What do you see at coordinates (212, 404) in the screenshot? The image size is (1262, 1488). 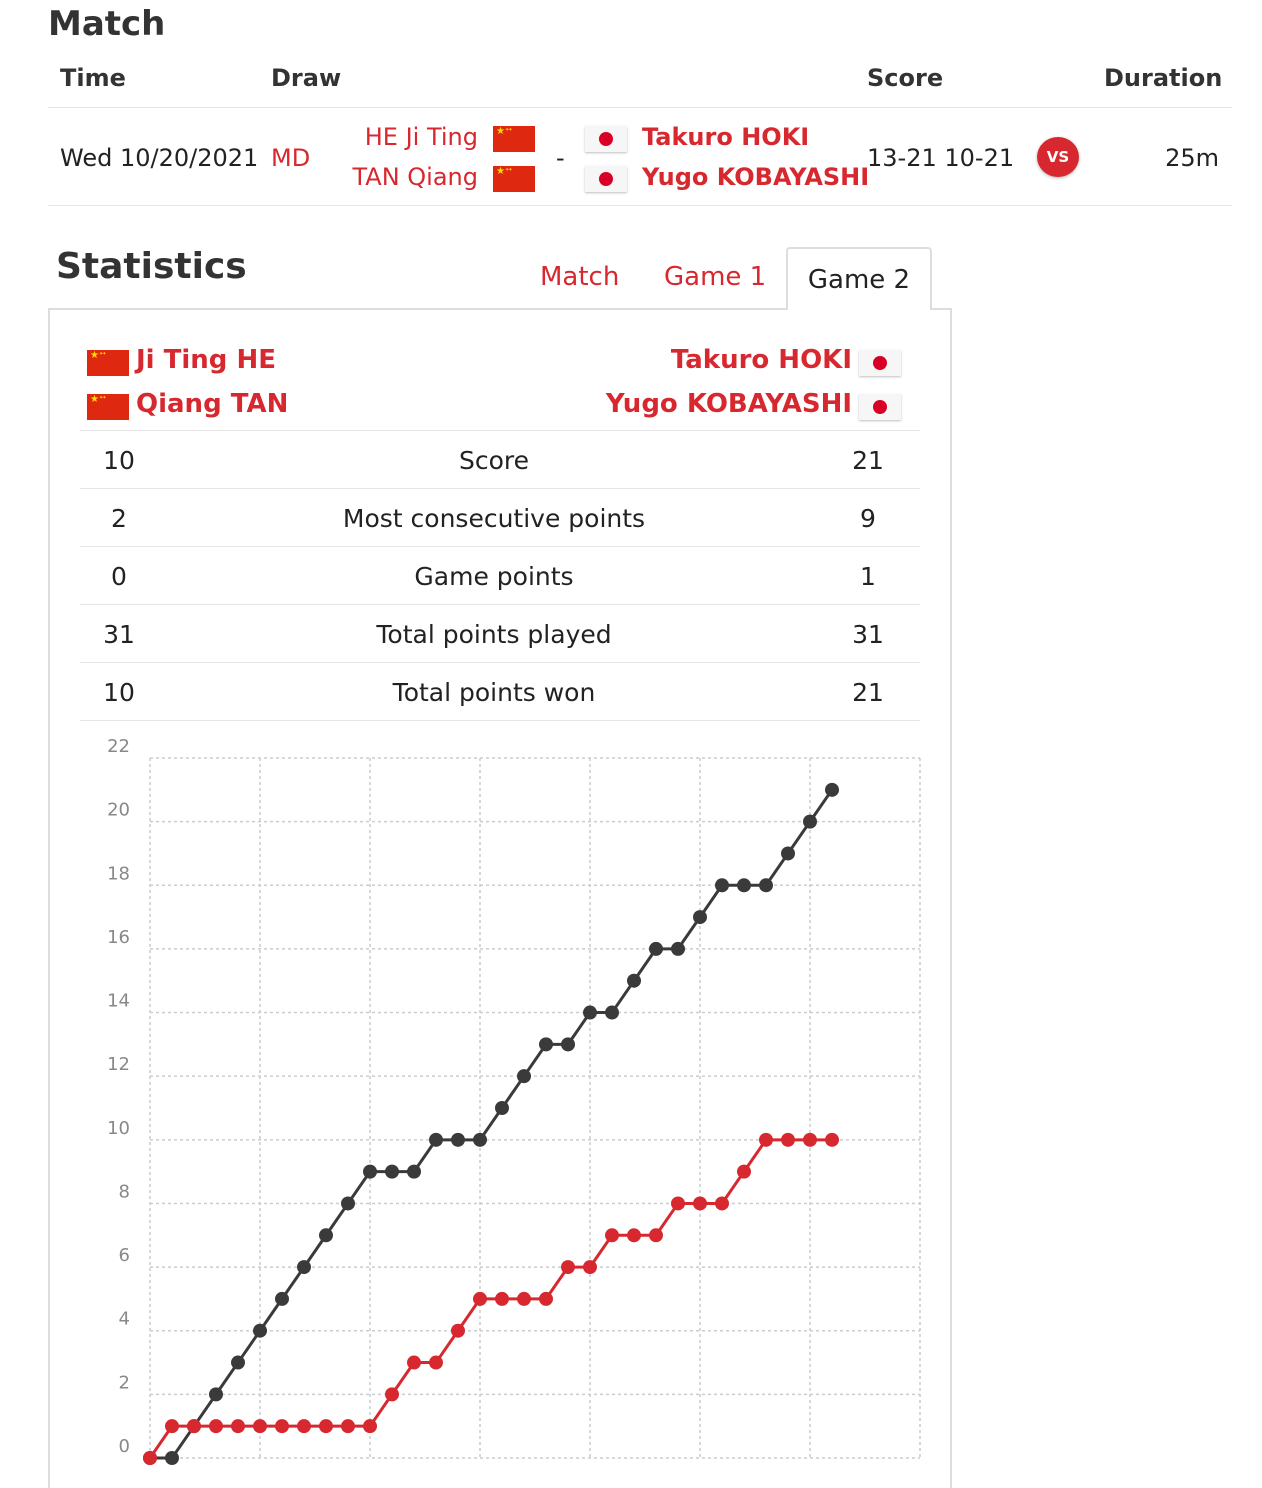 I see `stats-team1-player2: Qiang TAN` at bounding box center [212, 404].